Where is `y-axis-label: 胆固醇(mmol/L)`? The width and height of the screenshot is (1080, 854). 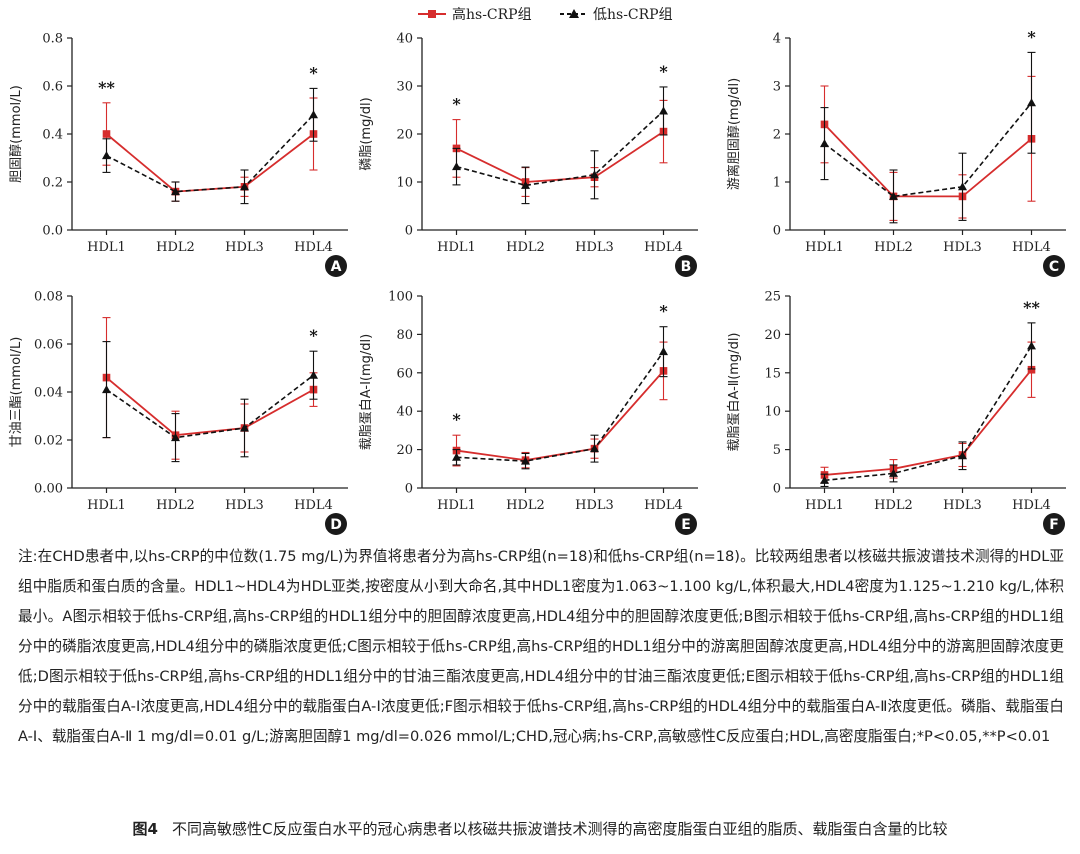 y-axis-label: 胆固醇(mmol/L) is located at coordinates (16, 134).